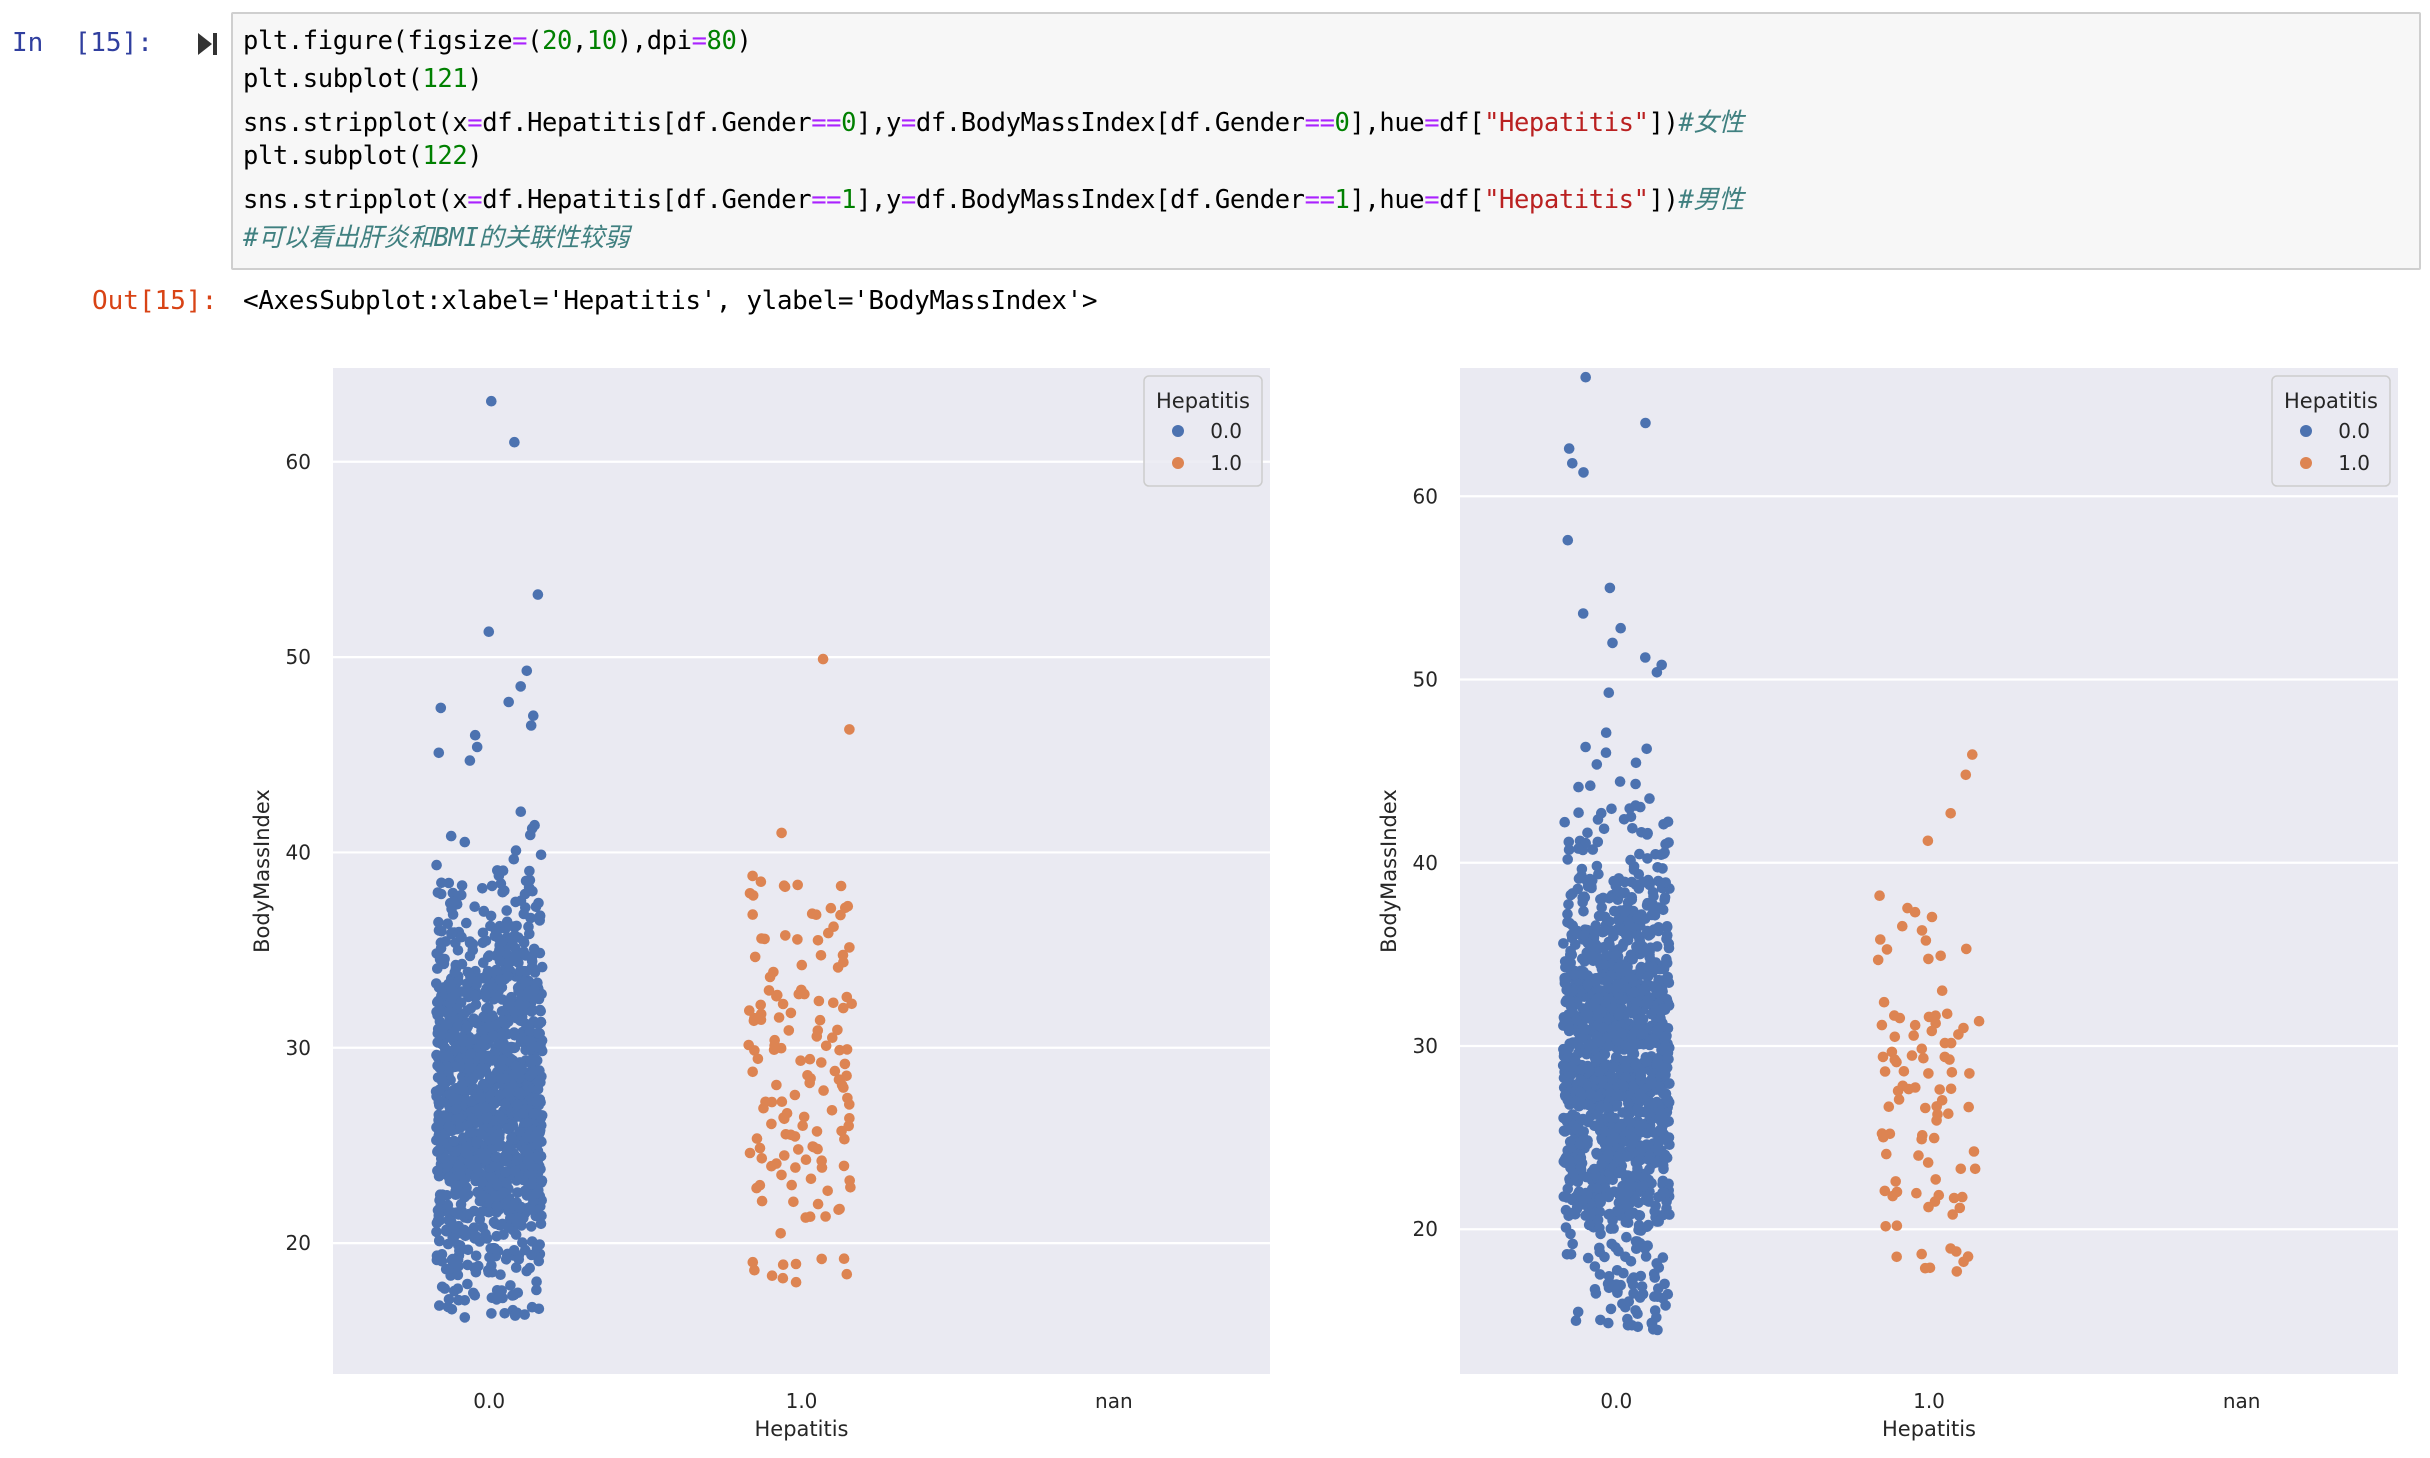 The height and width of the screenshot is (1458, 2430). Describe the element at coordinates (208, 44) in the screenshot. I see `run-cell-icon` at that location.